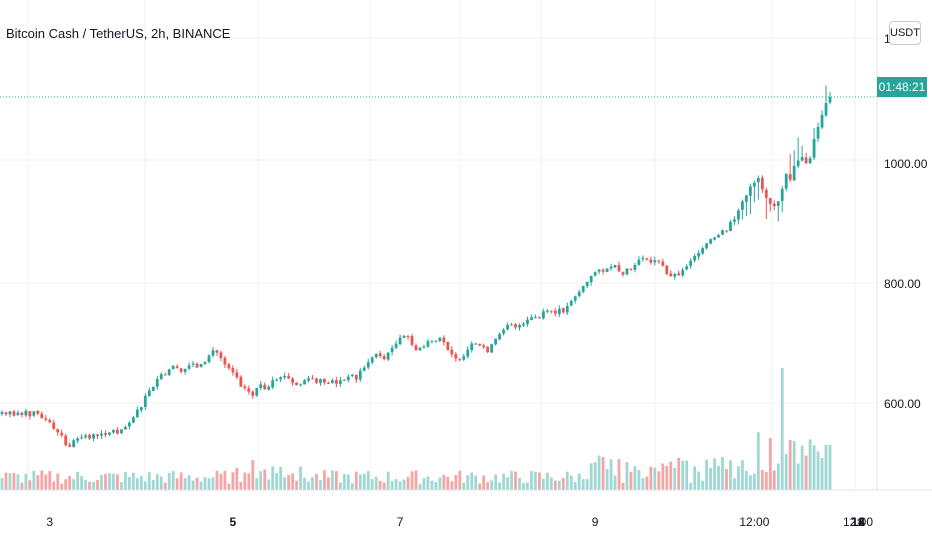 This screenshot has width=932, height=550. Describe the element at coordinates (858, 522) in the screenshot. I see `time-tick-label: 12:00` at that location.